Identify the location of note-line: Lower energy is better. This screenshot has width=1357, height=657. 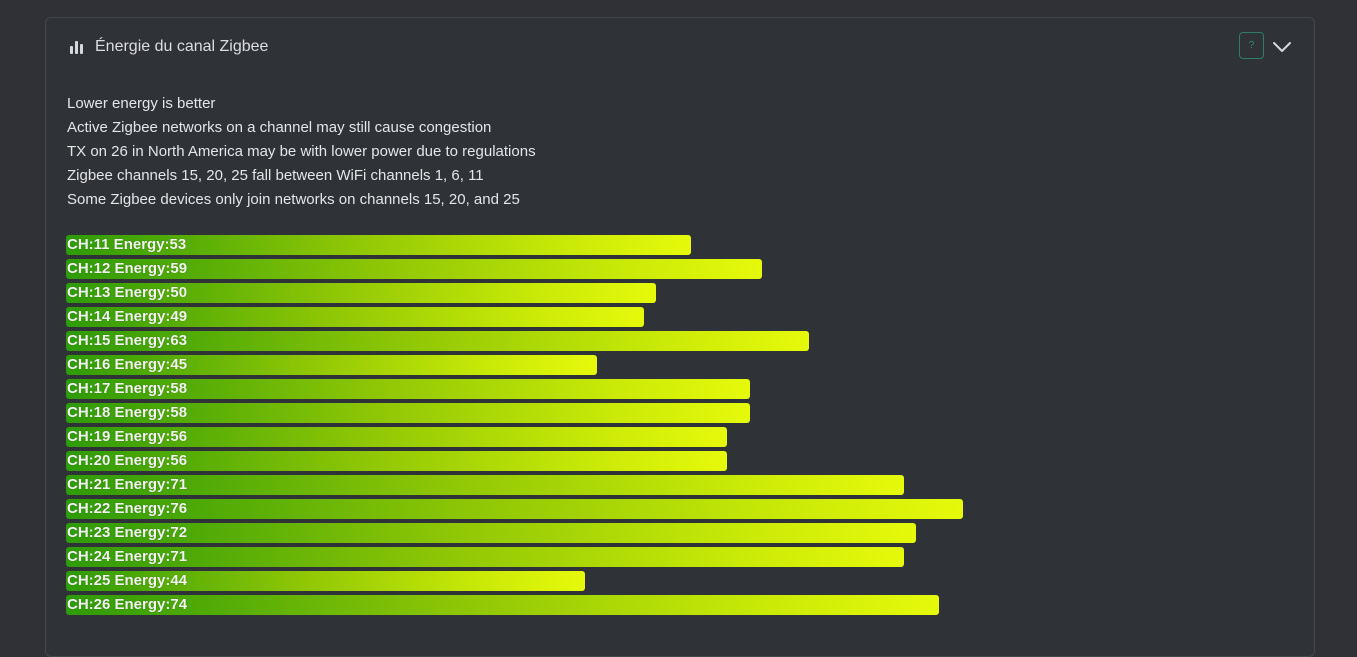
(141, 103).